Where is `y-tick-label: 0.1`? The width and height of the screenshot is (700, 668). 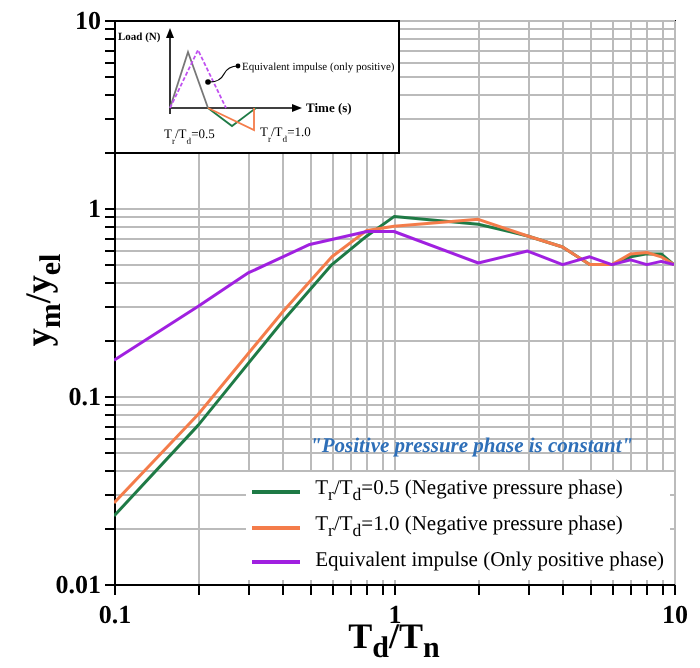 y-tick-label: 0.1 is located at coordinates (84, 396).